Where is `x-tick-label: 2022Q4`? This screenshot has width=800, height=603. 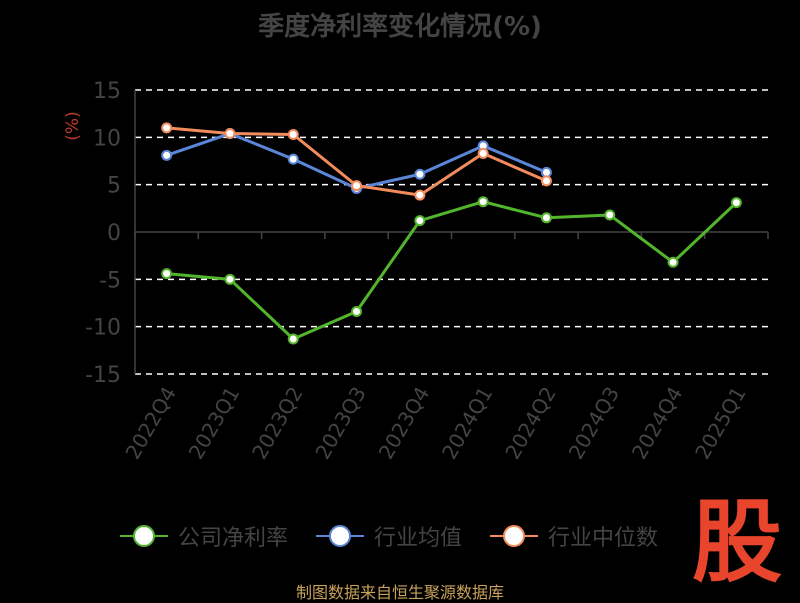
x-tick-label: 2022Q4 is located at coordinates (151, 423).